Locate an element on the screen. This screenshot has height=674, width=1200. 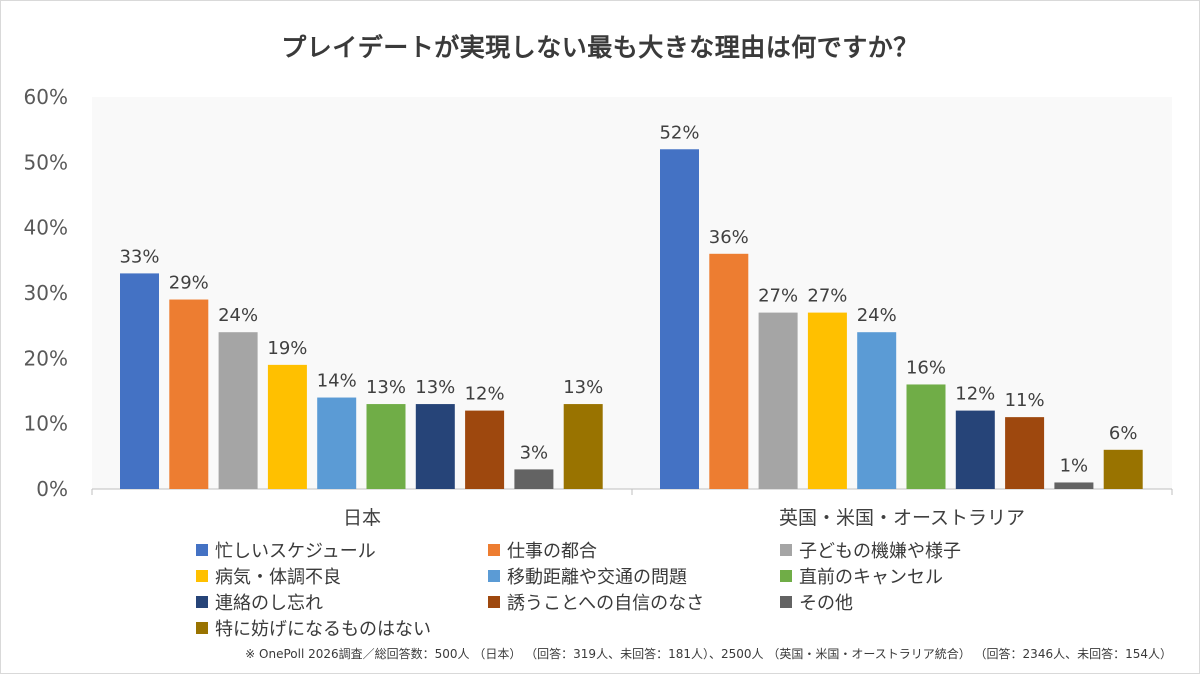
legend-label: 子どもの機嫌や様子 is located at coordinates (880, 551).